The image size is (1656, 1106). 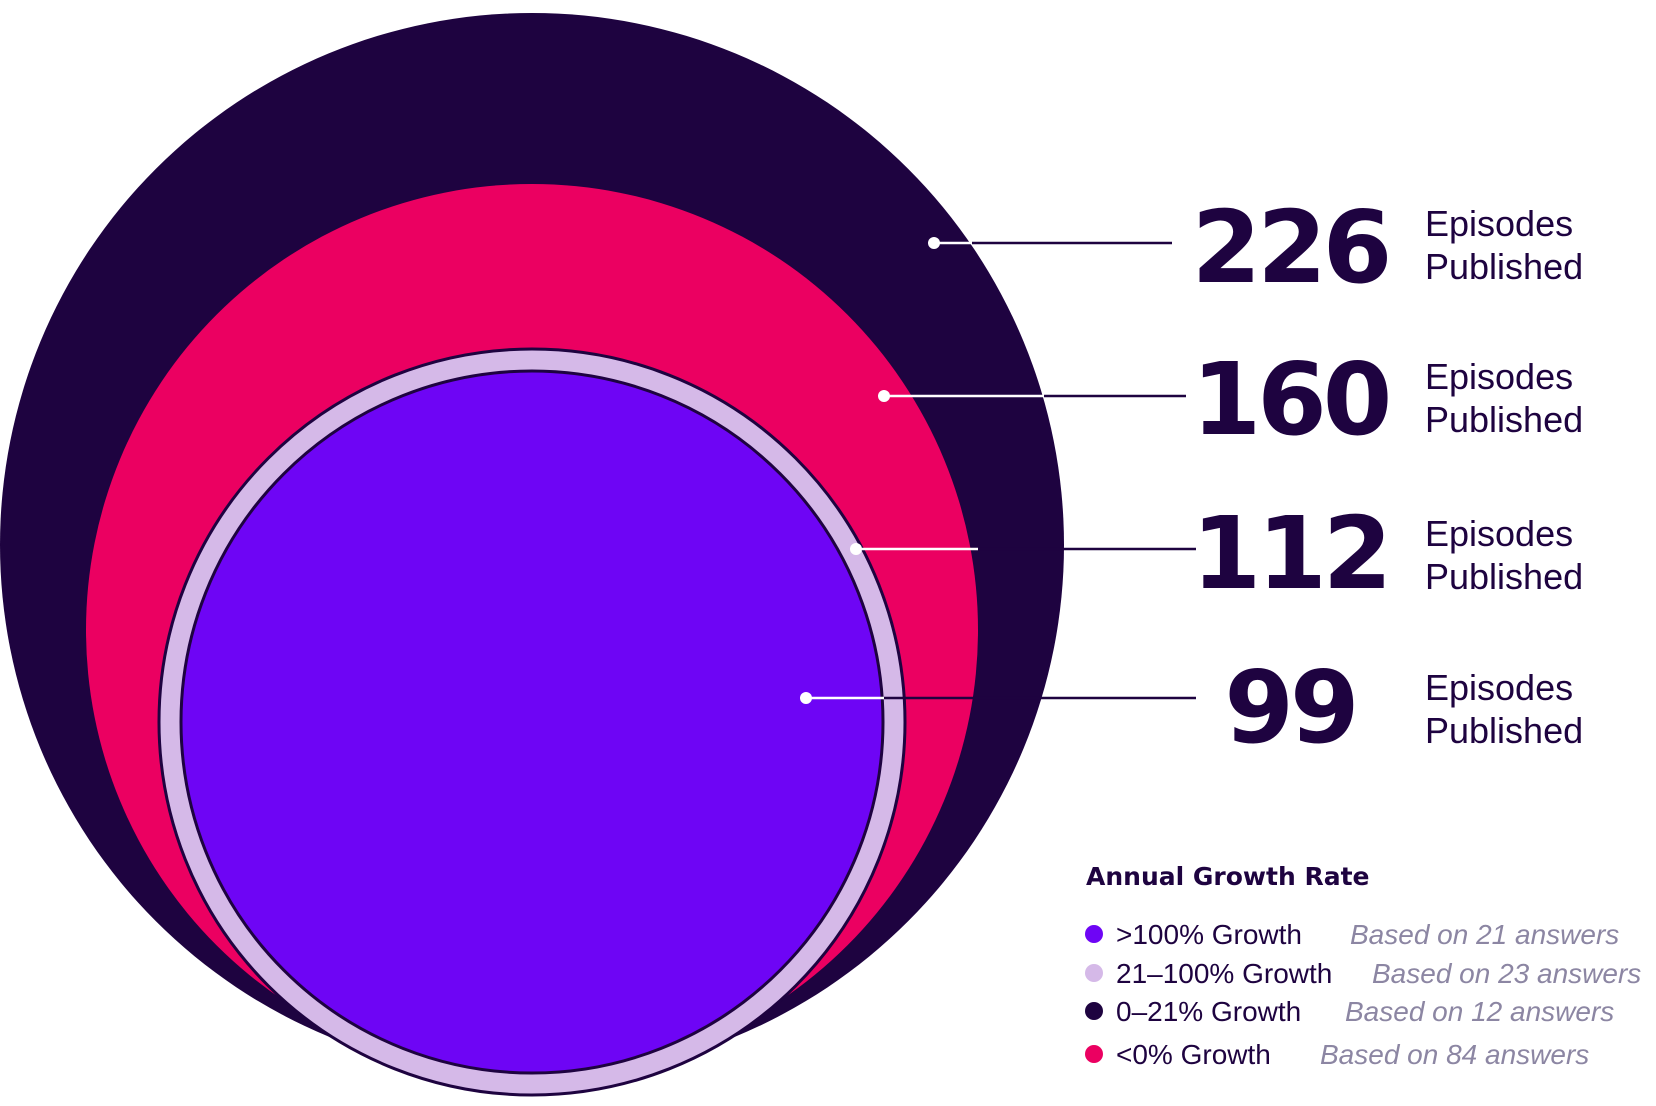 What do you see at coordinates (1504, 730) in the screenshot?
I see `callout-desc-99-line2: Published` at bounding box center [1504, 730].